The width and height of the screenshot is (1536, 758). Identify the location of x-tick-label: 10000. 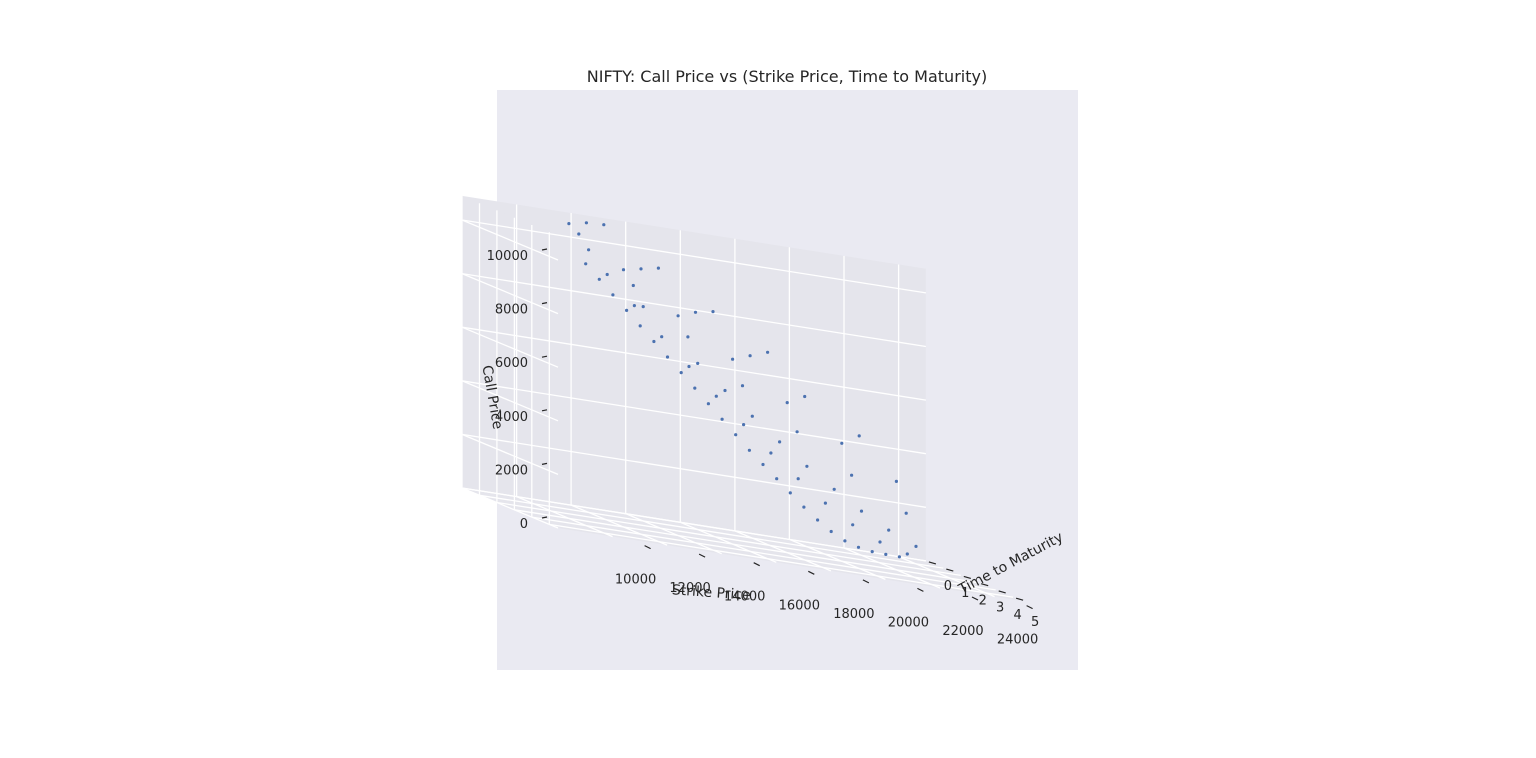
(635, 580).